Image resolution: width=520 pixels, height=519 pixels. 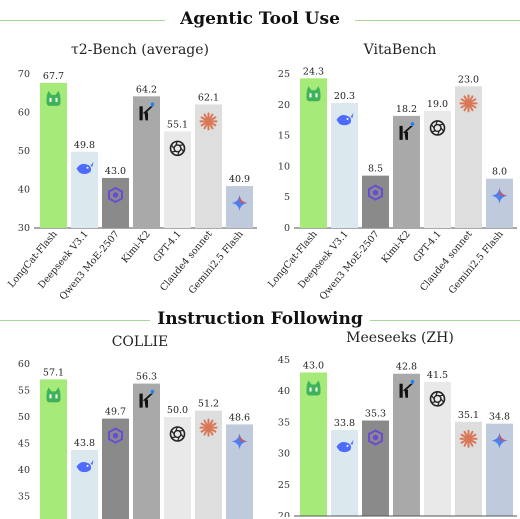 What do you see at coordinates (468, 79) in the screenshot?
I see `bar-value-label: 23.0` at bounding box center [468, 79].